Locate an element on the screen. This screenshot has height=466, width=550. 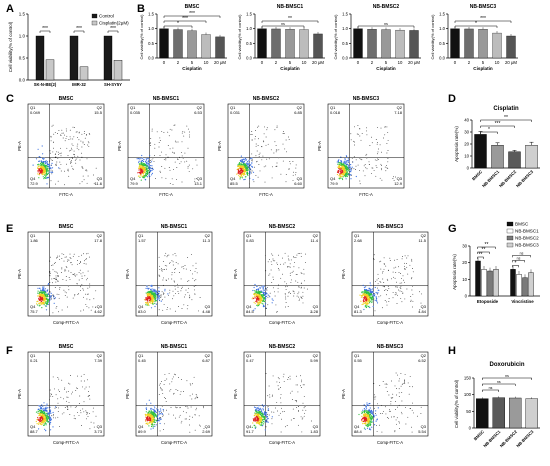
x-tick-label: IMR-32 is located at coordinates (79, 84).